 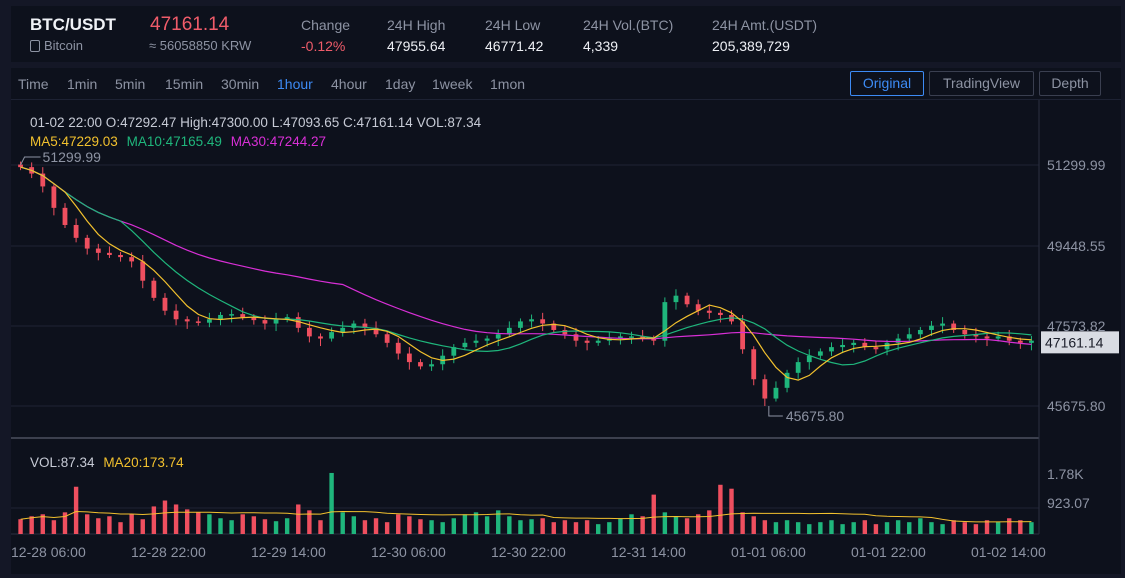 I want to click on tab-1hour: 1hour, so click(x=295, y=84).